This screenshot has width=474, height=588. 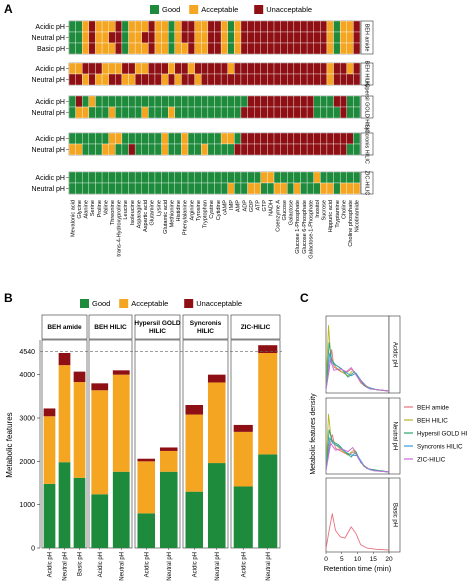 What do you see at coordinates (205, 327) in the screenshot?
I see `bar-facet-strip` at bounding box center [205, 327].